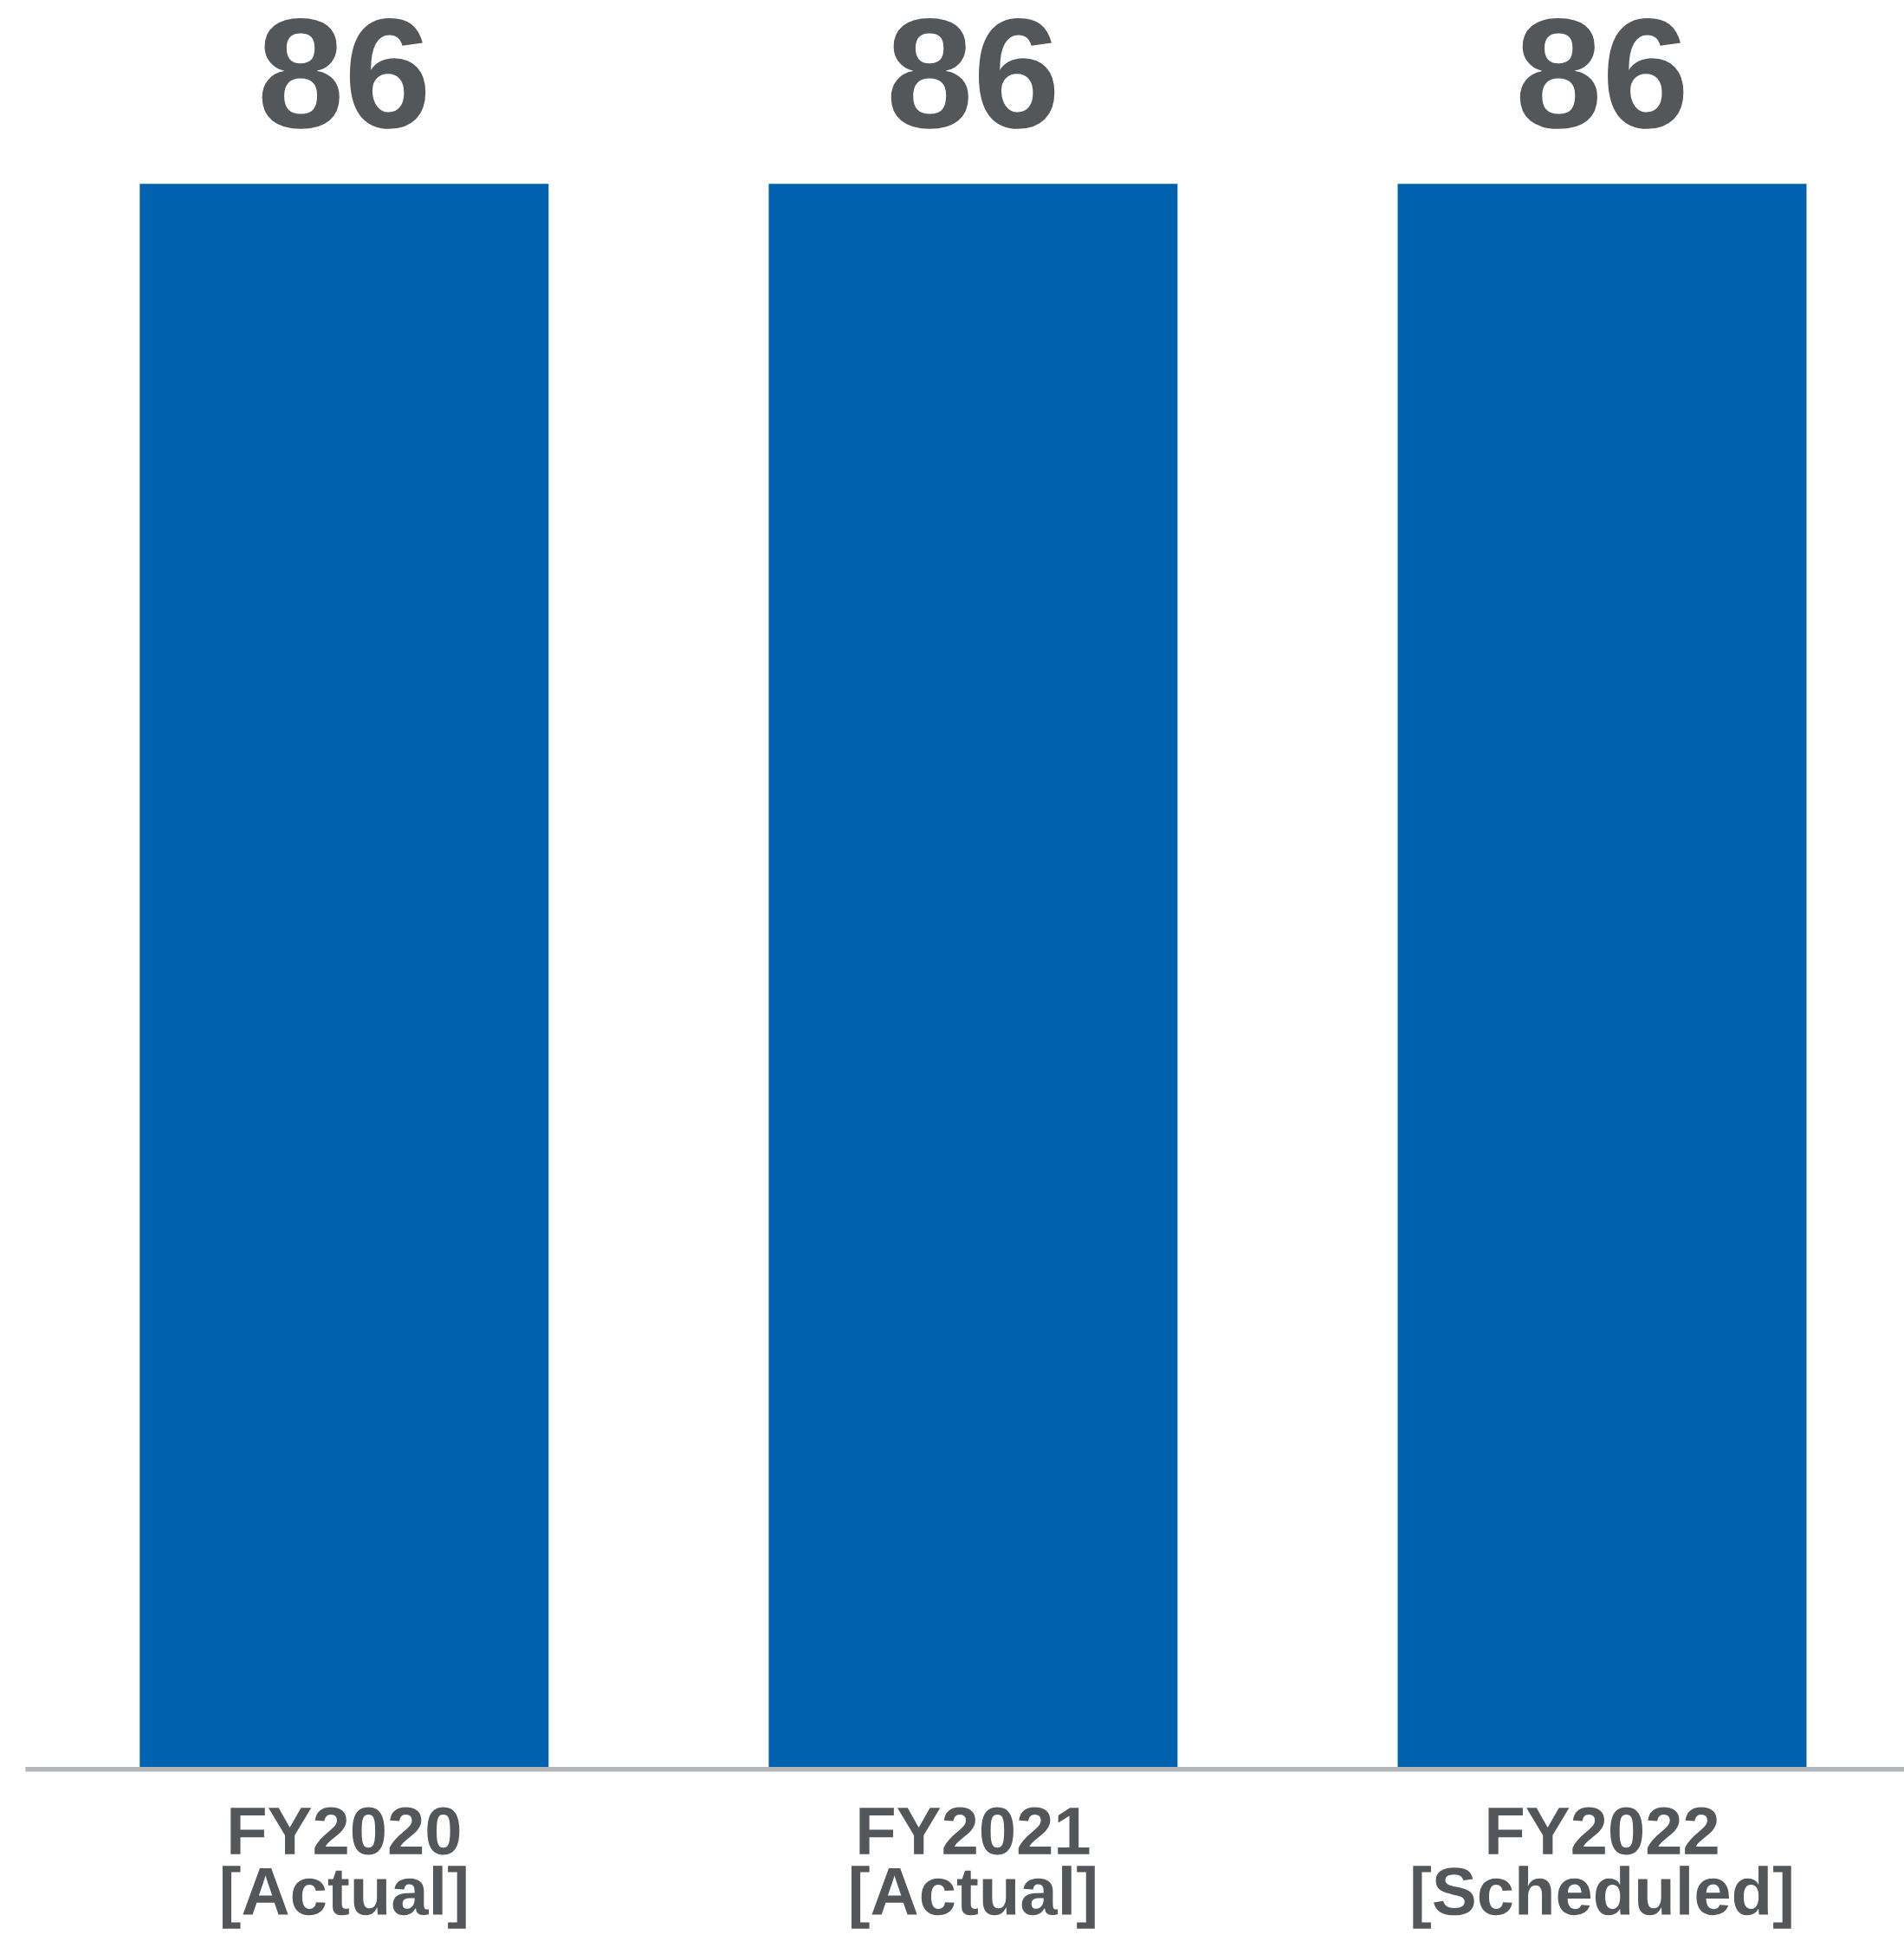 This screenshot has width=1904, height=1954. I want to click on x-tick-label: FY2022 [Scheduled], so click(1602, 1868).